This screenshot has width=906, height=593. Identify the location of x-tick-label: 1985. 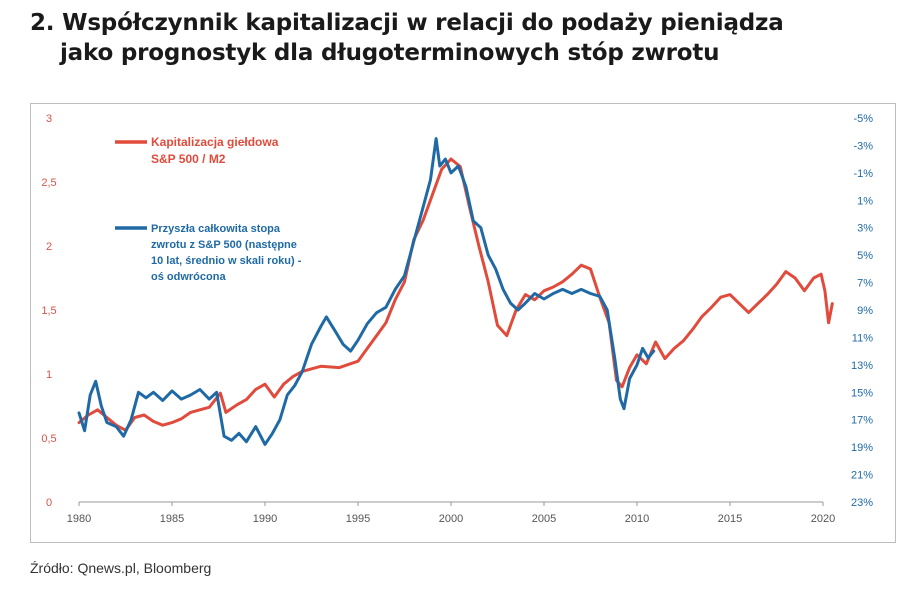
(172, 519).